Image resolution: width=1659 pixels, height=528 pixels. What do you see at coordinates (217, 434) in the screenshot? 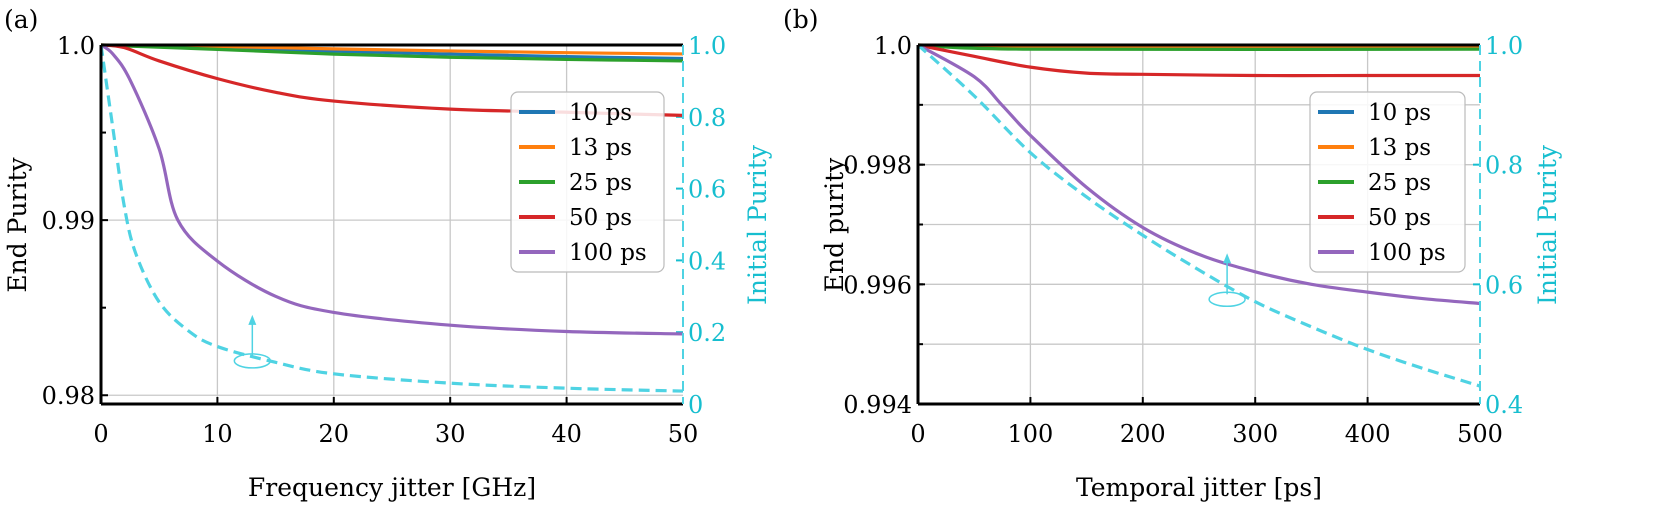
I see `x-tick-label: 10` at bounding box center [217, 434].